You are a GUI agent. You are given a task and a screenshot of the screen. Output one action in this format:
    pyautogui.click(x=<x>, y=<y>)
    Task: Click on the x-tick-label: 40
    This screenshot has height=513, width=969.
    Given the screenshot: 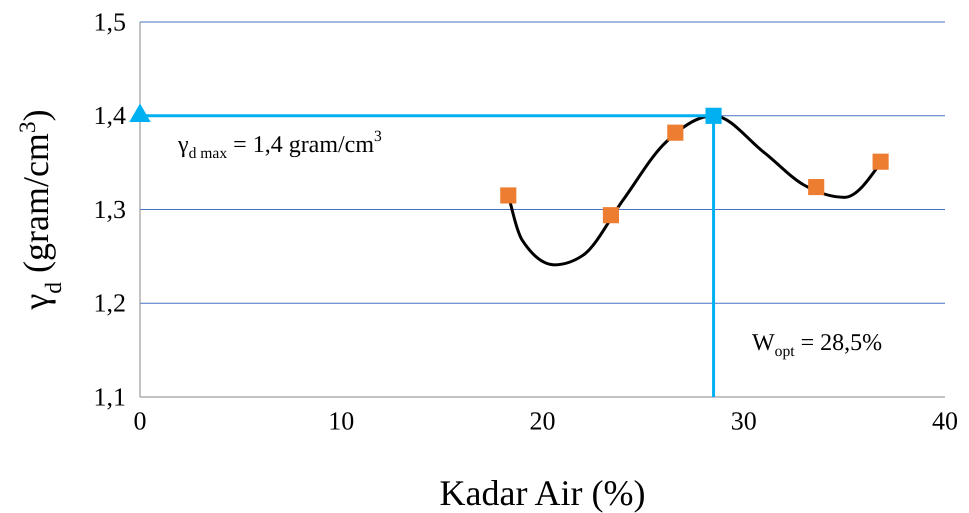 What is the action you would take?
    pyautogui.click(x=945, y=421)
    